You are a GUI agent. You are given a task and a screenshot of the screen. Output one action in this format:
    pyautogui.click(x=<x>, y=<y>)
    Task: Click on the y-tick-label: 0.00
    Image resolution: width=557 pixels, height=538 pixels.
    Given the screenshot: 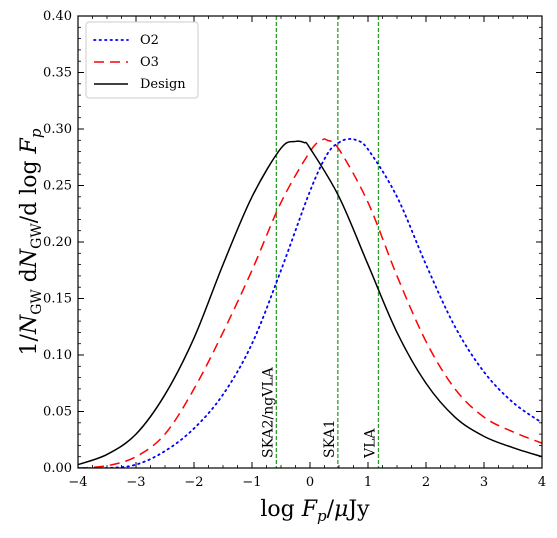 What is the action you would take?
    pyautogui.click(x=57, y=468)
    